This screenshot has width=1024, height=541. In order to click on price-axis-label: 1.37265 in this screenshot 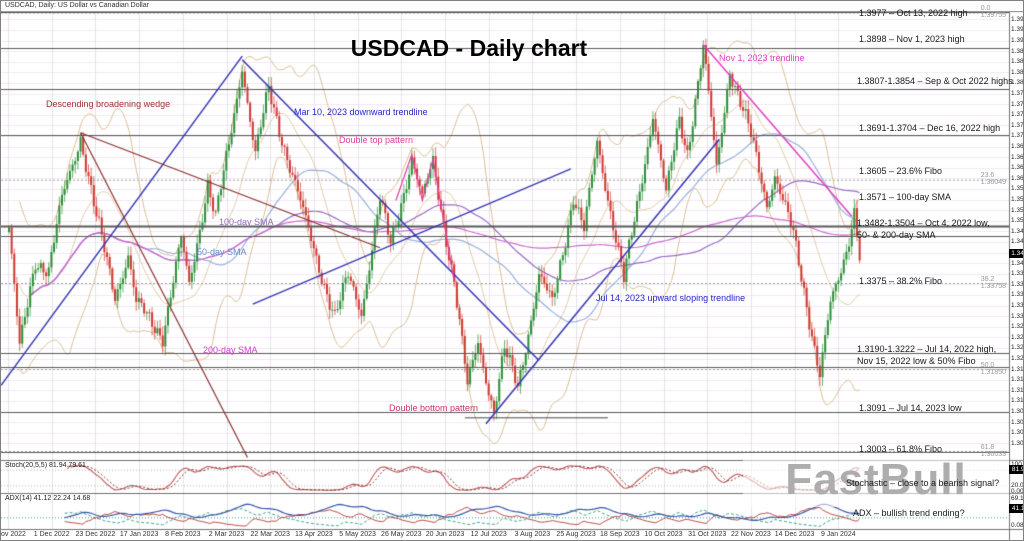, I will do `click(1017, 125)`.